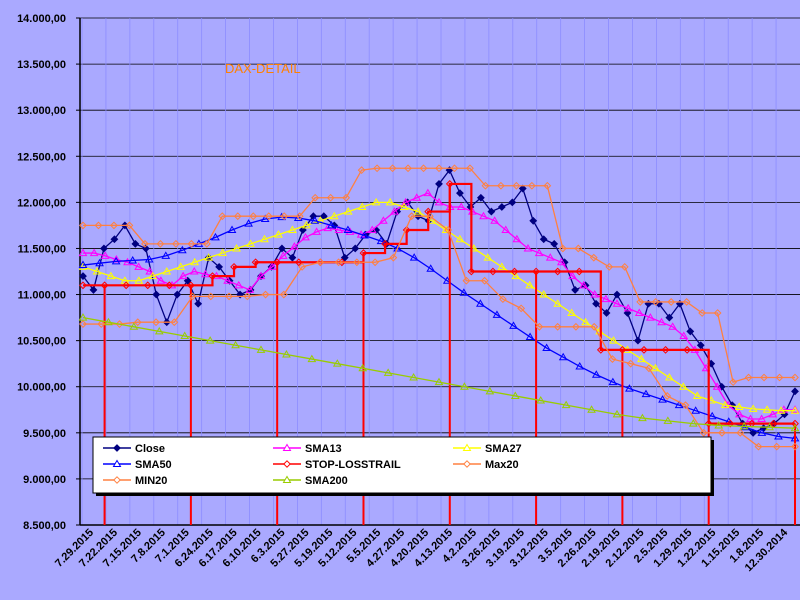 The image size is (800, 600). I want to click on legend-item: STOP-LOSSTRAIL, so click(337, 465).